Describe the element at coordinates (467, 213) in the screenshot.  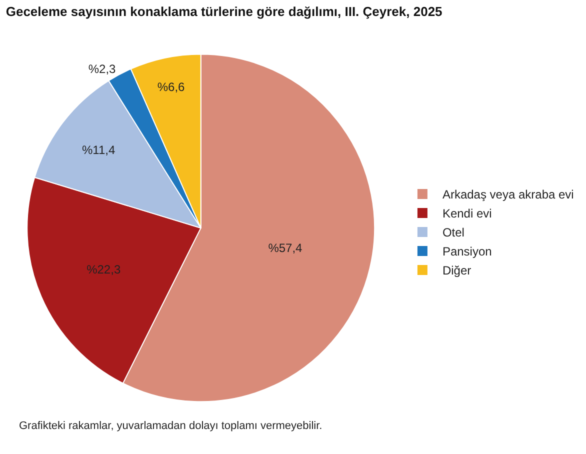
I see `legend-label: Kendi evi` at that location.